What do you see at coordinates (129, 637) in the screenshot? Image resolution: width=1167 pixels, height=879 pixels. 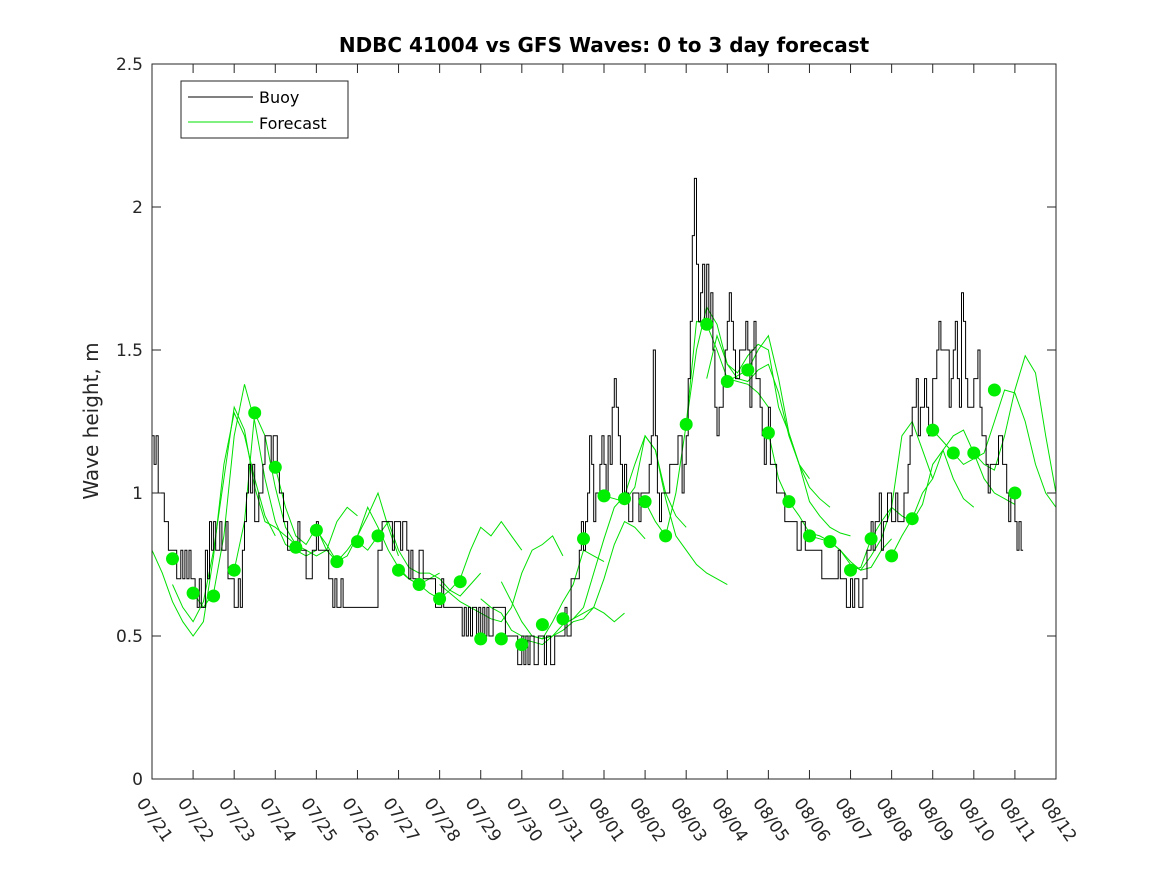 I see `y-tick-label: 0.5` at bounding box center [129, 637].